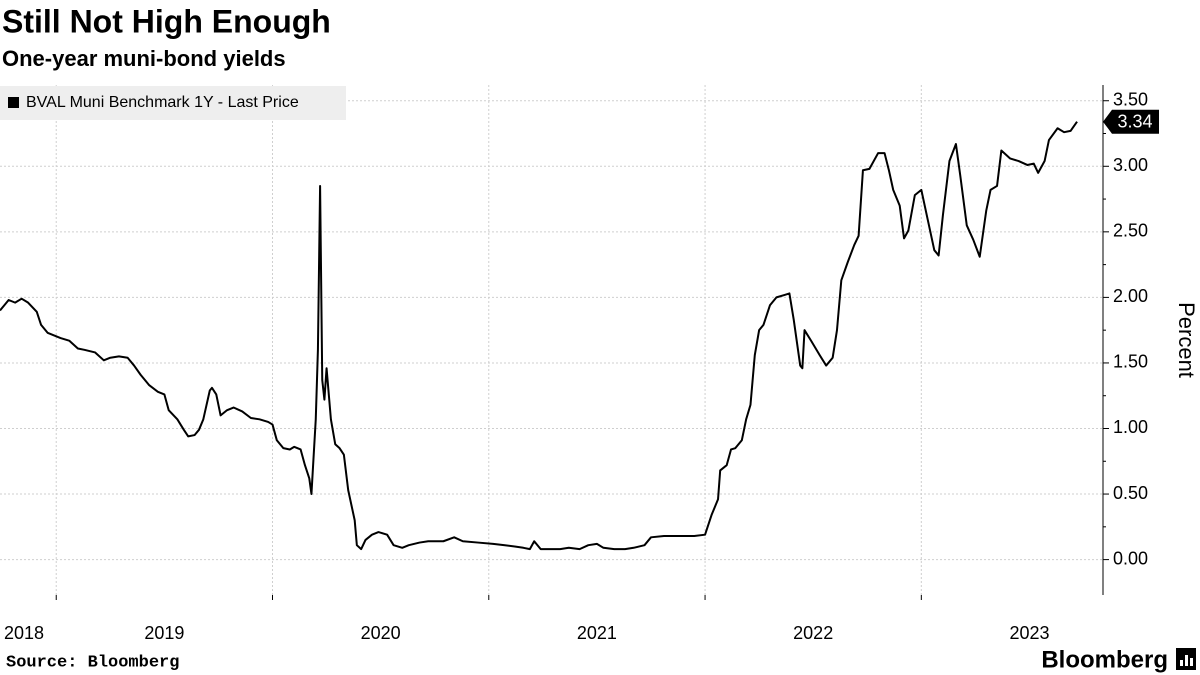 Image resolution: width=1200 pixels, height=675 pixels. Describe the element at coordinates (144, 58) in the screenshot. I see `chart-subtitle: One-year muni-bond yields` at that location.